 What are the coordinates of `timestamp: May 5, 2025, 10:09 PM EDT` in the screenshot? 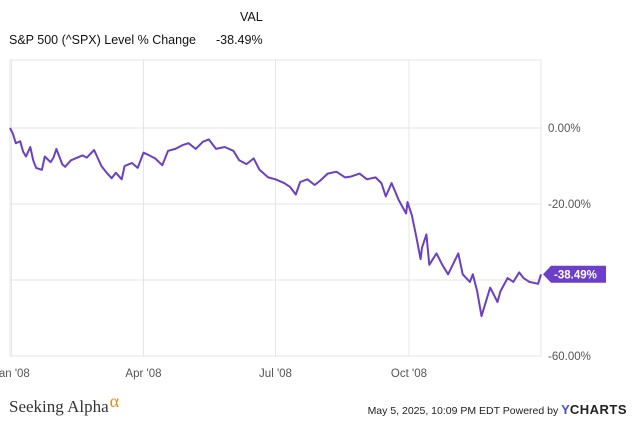 It's located at (433, 411).